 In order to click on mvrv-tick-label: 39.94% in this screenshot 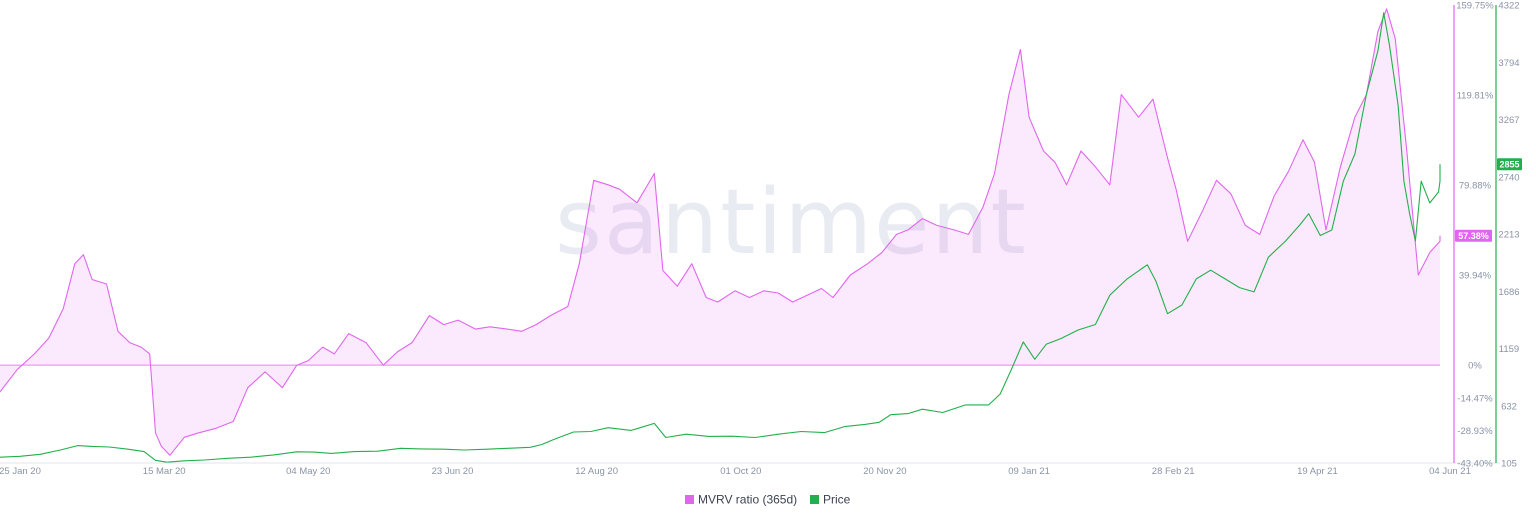, I will do `click(1475, 276)`.